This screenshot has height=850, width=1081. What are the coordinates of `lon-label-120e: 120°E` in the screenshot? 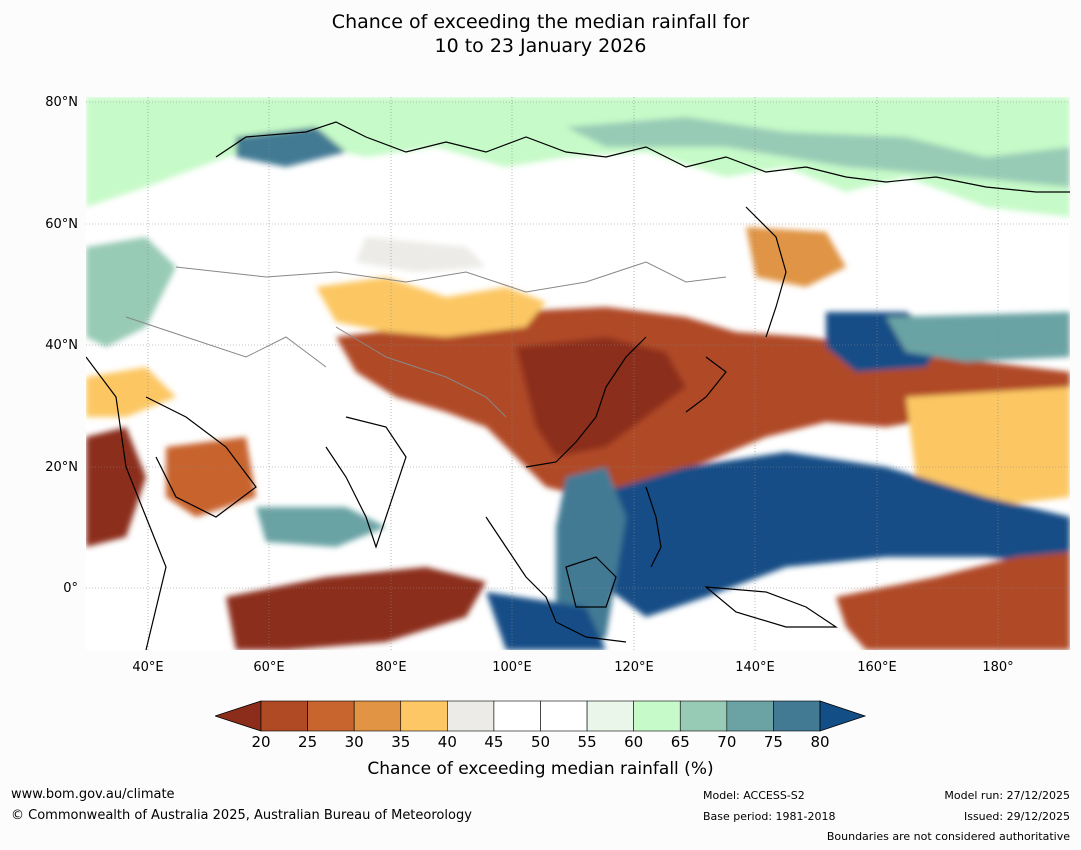 It's located at (634, 667).